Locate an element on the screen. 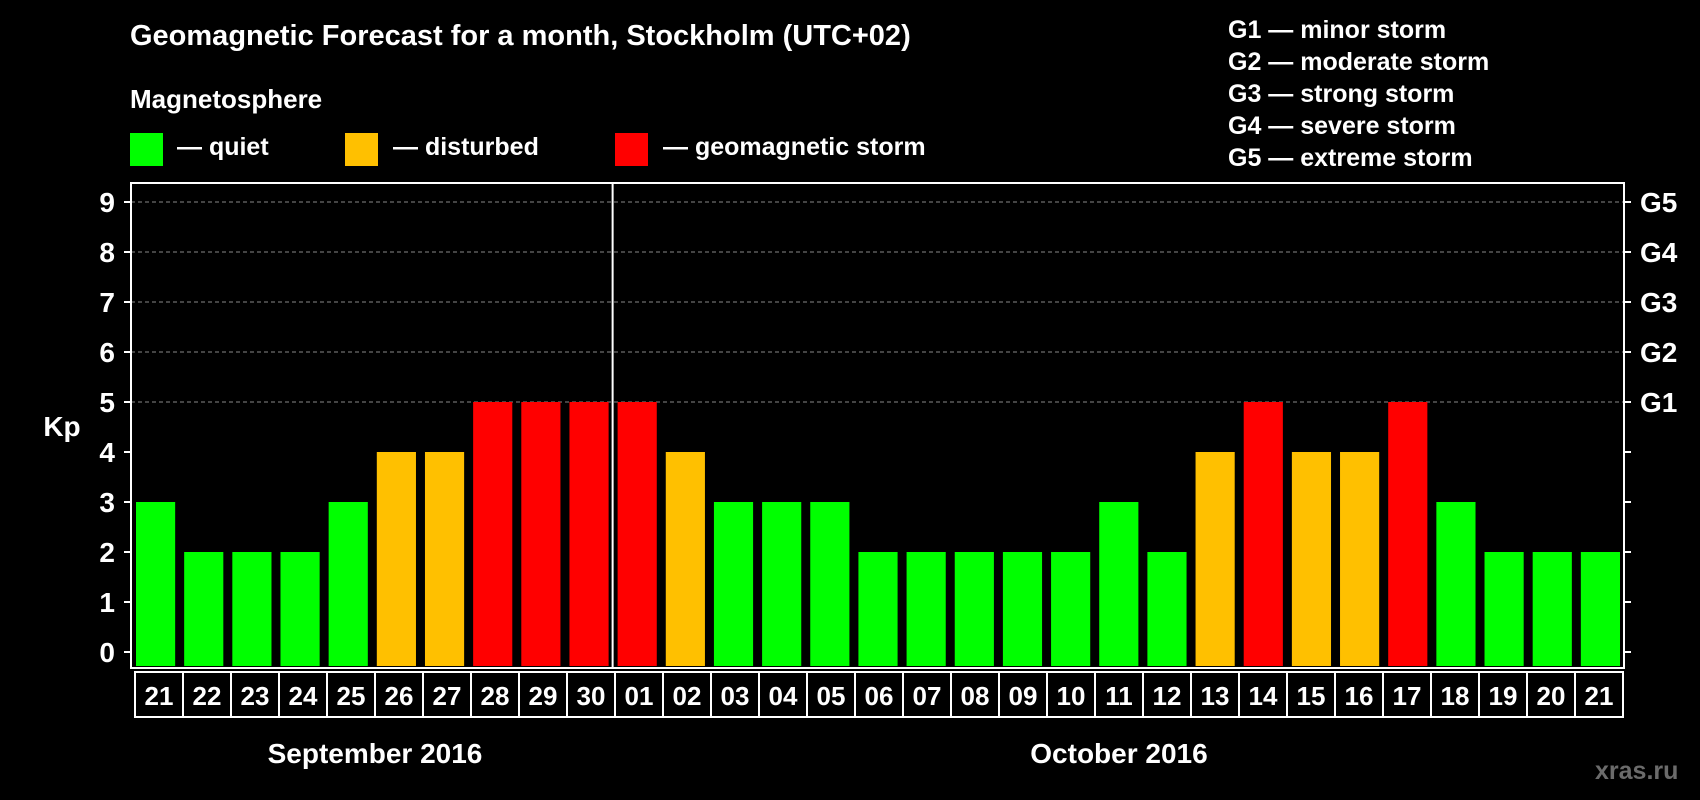 This screenshot has width=1700, height=800. x-tick-label-5: 26 is located at coordinates (399, 696).